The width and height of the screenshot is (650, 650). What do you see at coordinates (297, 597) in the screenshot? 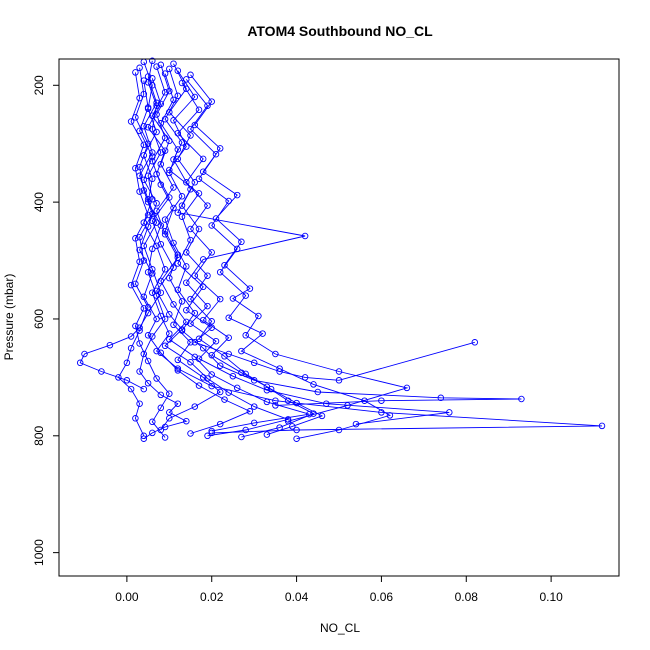
I see `x-tick-label-2: 0.04` at bounding box center [297, 597].